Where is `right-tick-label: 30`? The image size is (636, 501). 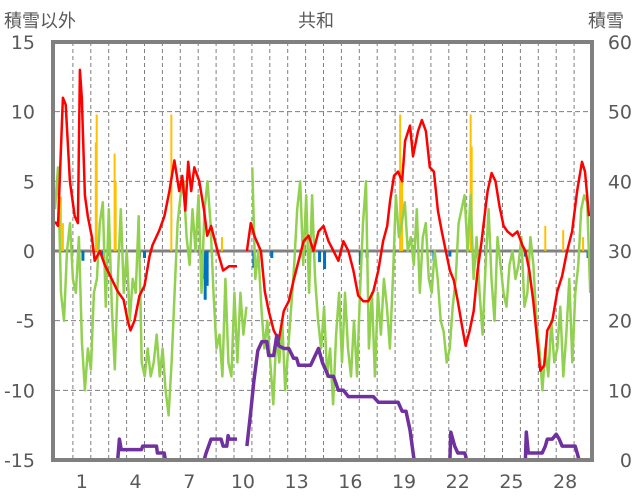
right-tick-label: 30 is located at coordinates (620, 252).